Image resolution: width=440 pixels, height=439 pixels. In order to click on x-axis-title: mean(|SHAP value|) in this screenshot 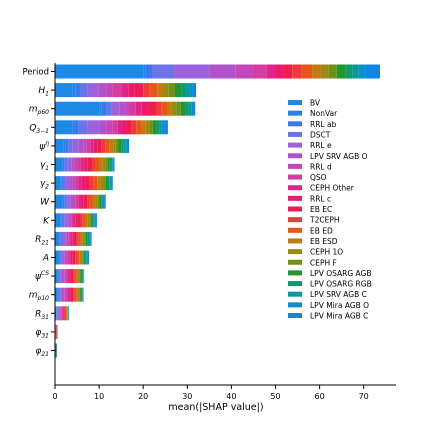, I will do `click(215, 407)`.